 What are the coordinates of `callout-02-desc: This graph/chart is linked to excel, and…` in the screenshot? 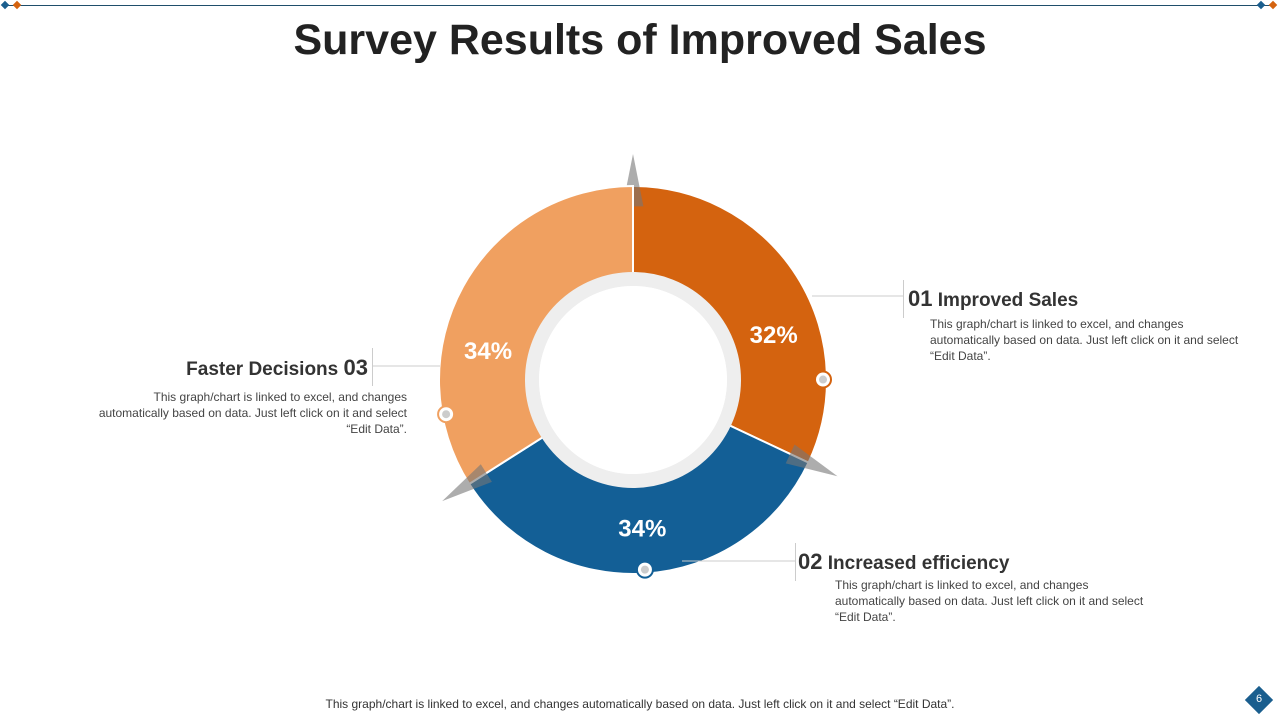 It's located at (989, 601).